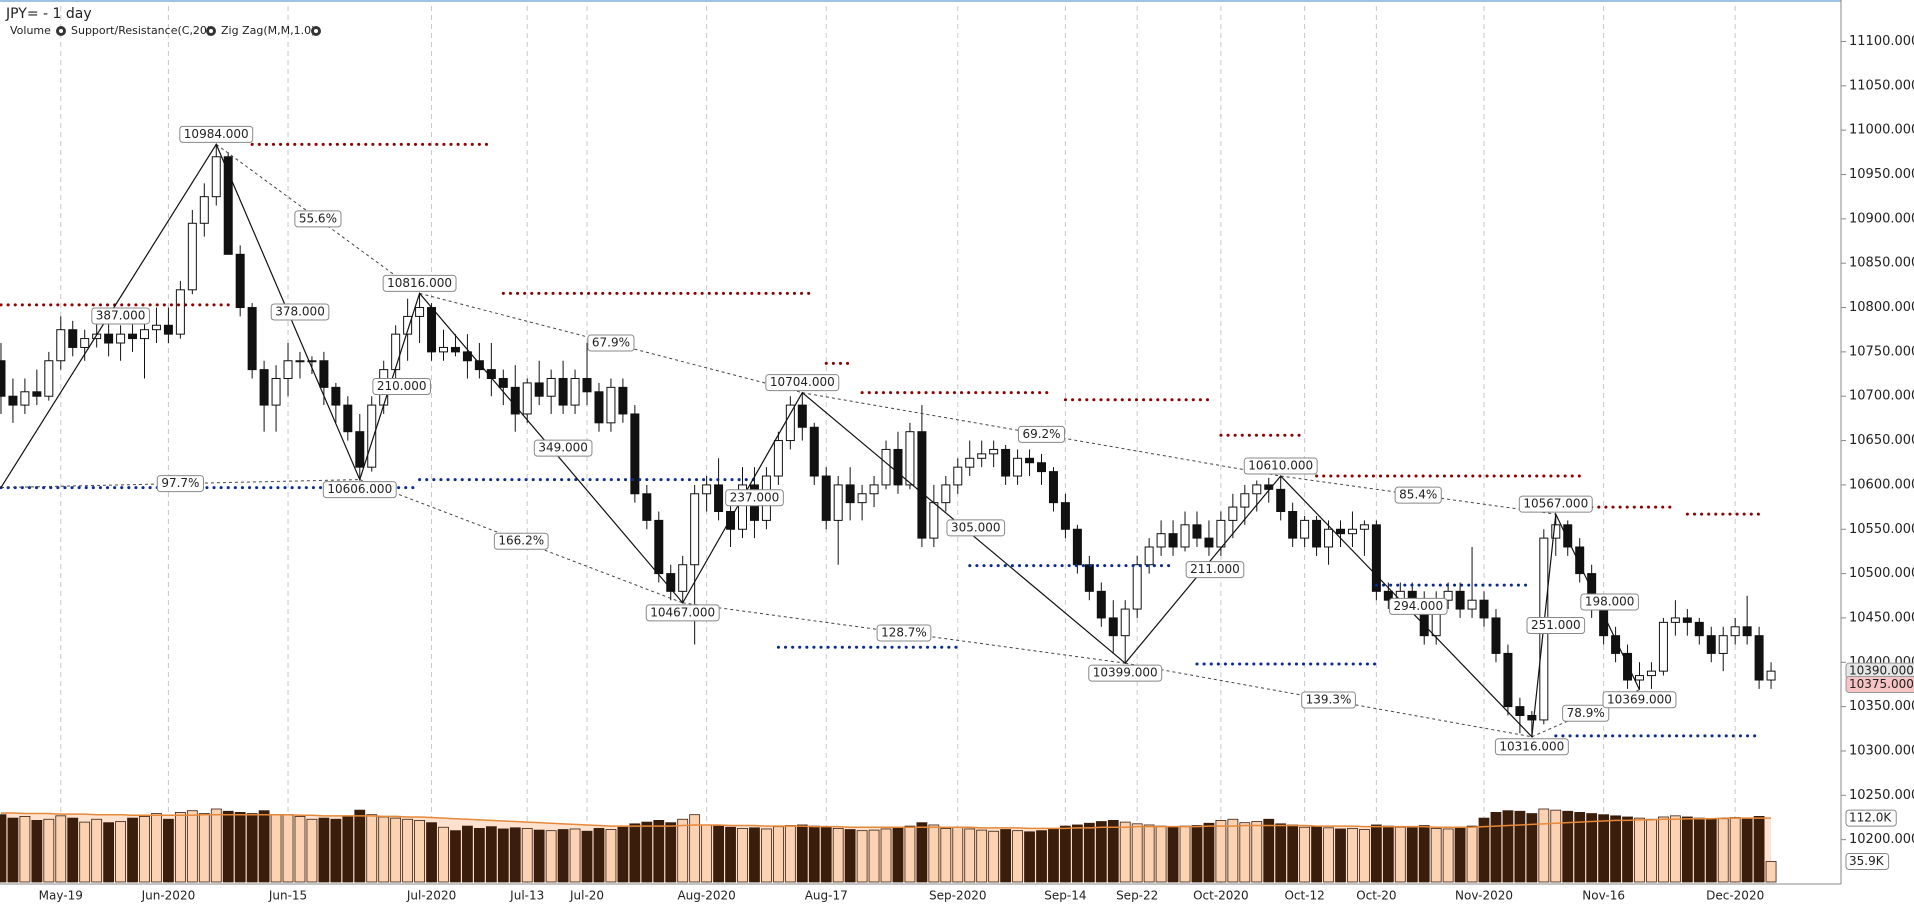  Describe the element at coordinates (30, 30) in the screenshot. I see `indicator-label: Volume` at that location.